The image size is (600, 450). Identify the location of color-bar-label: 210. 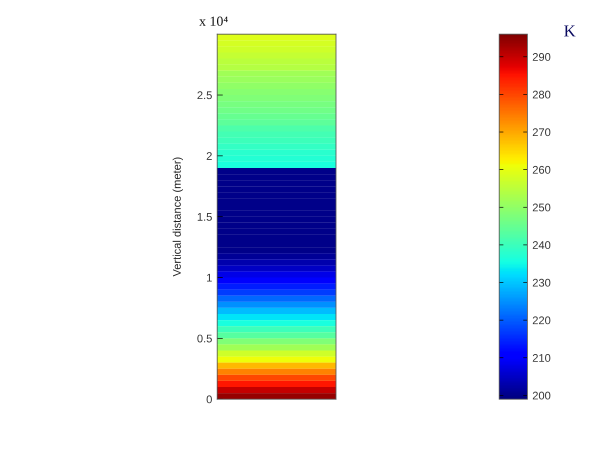
(541, 358).